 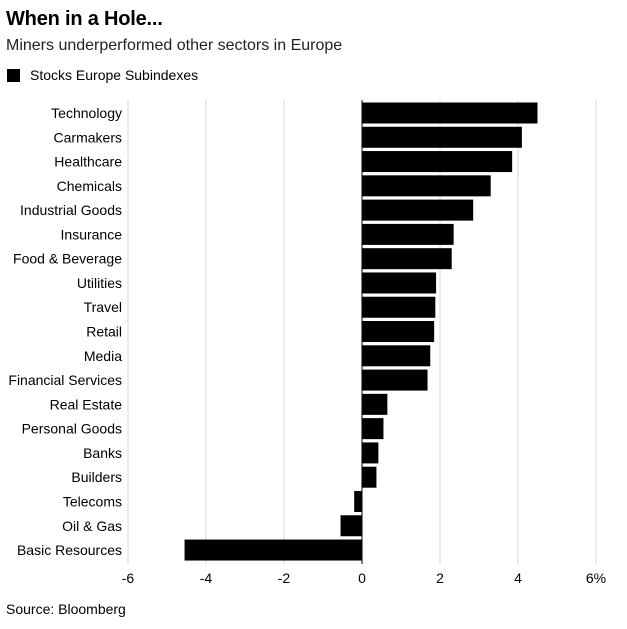 I want to click on category-label: Travel, so click(x=103, y=307).